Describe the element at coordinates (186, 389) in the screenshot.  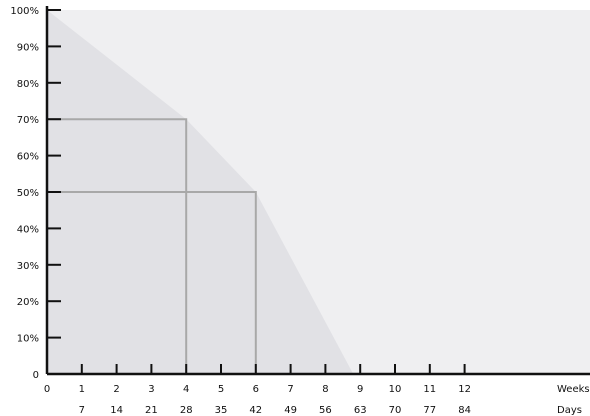
I see `week-tick-label: 4` at that location.